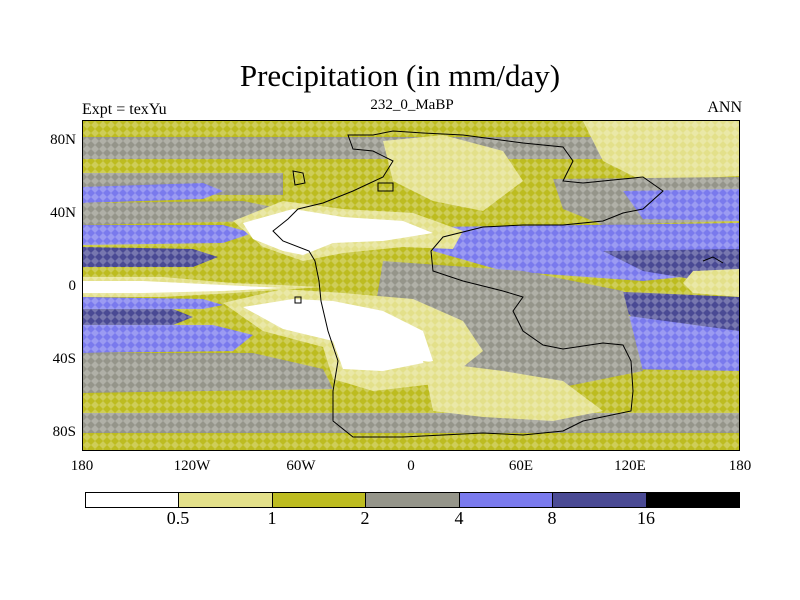 The width and height of the screenshot is (800, 600). Describe the element at coordinates (301, 466) in the screenshot. I see `lon-label-60w: 60W` at that location.